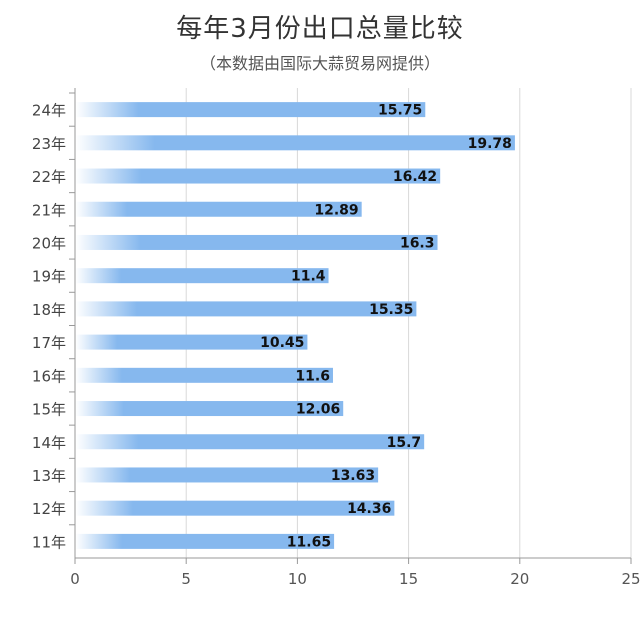  Describe the element at coordinates (630, 579) in the screenshot. I see `x-tick-label: 25` at that location.